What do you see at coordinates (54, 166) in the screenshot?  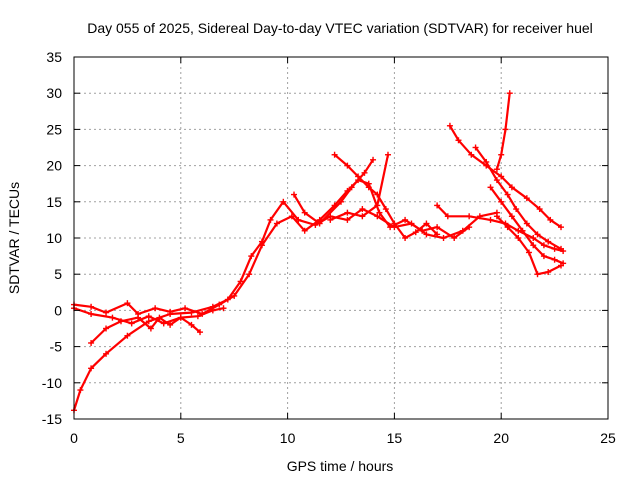 I see `y-tick-label: 20` at bounding box center [54, 166].